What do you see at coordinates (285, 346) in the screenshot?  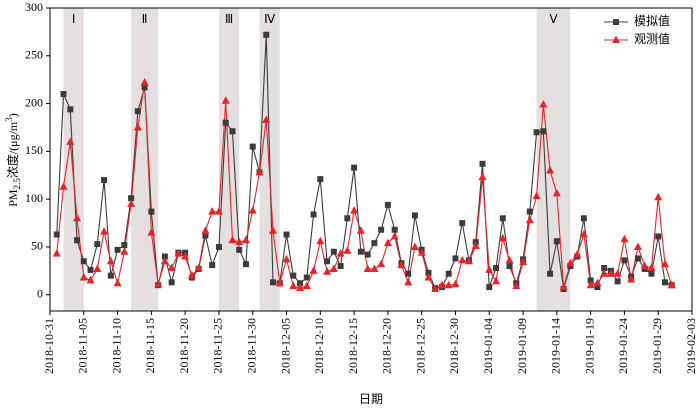 I see `x-tick-label: 2018-12-05` at bounding box center [285, 346].